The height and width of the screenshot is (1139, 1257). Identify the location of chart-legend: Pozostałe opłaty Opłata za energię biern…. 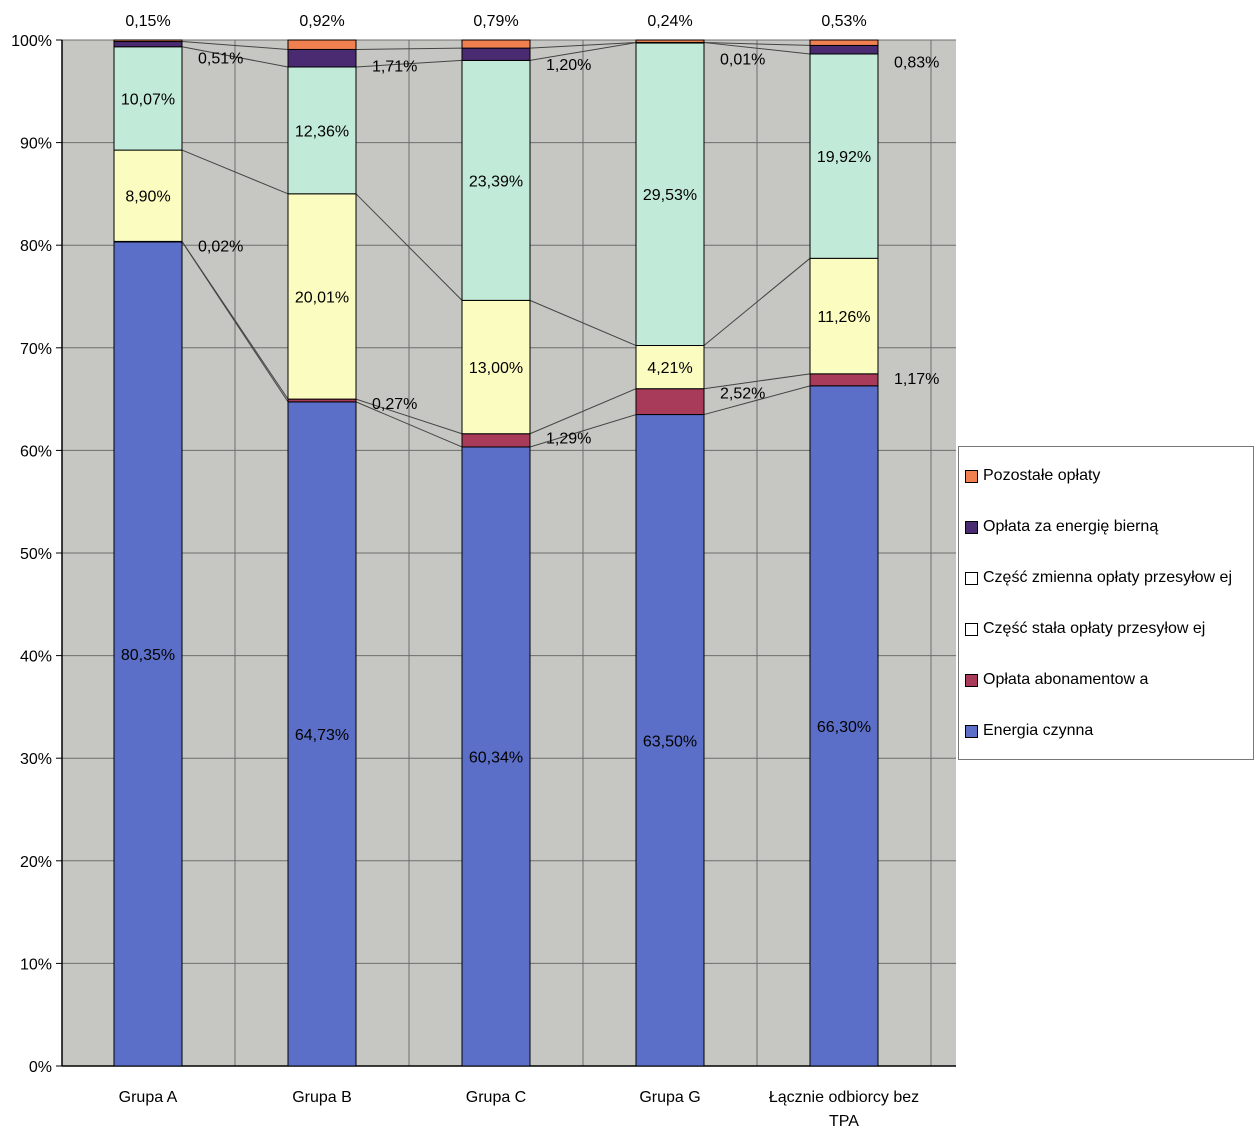
(1106, 603).